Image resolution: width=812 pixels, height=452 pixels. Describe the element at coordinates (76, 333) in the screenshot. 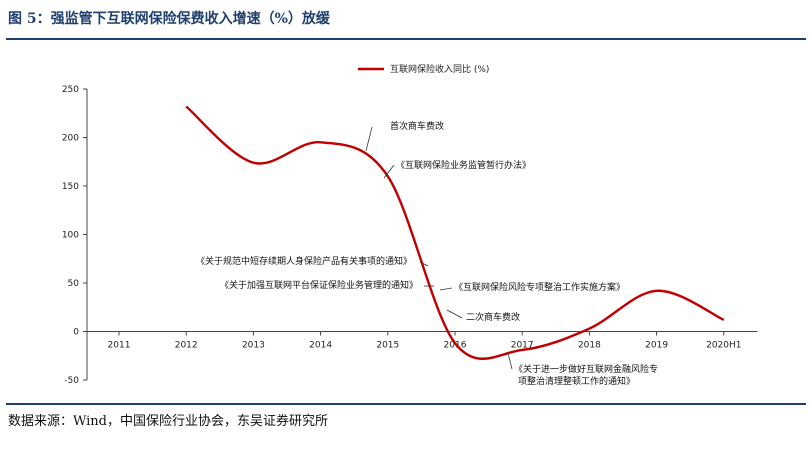

I see `y-tick-label: 0` at that location.